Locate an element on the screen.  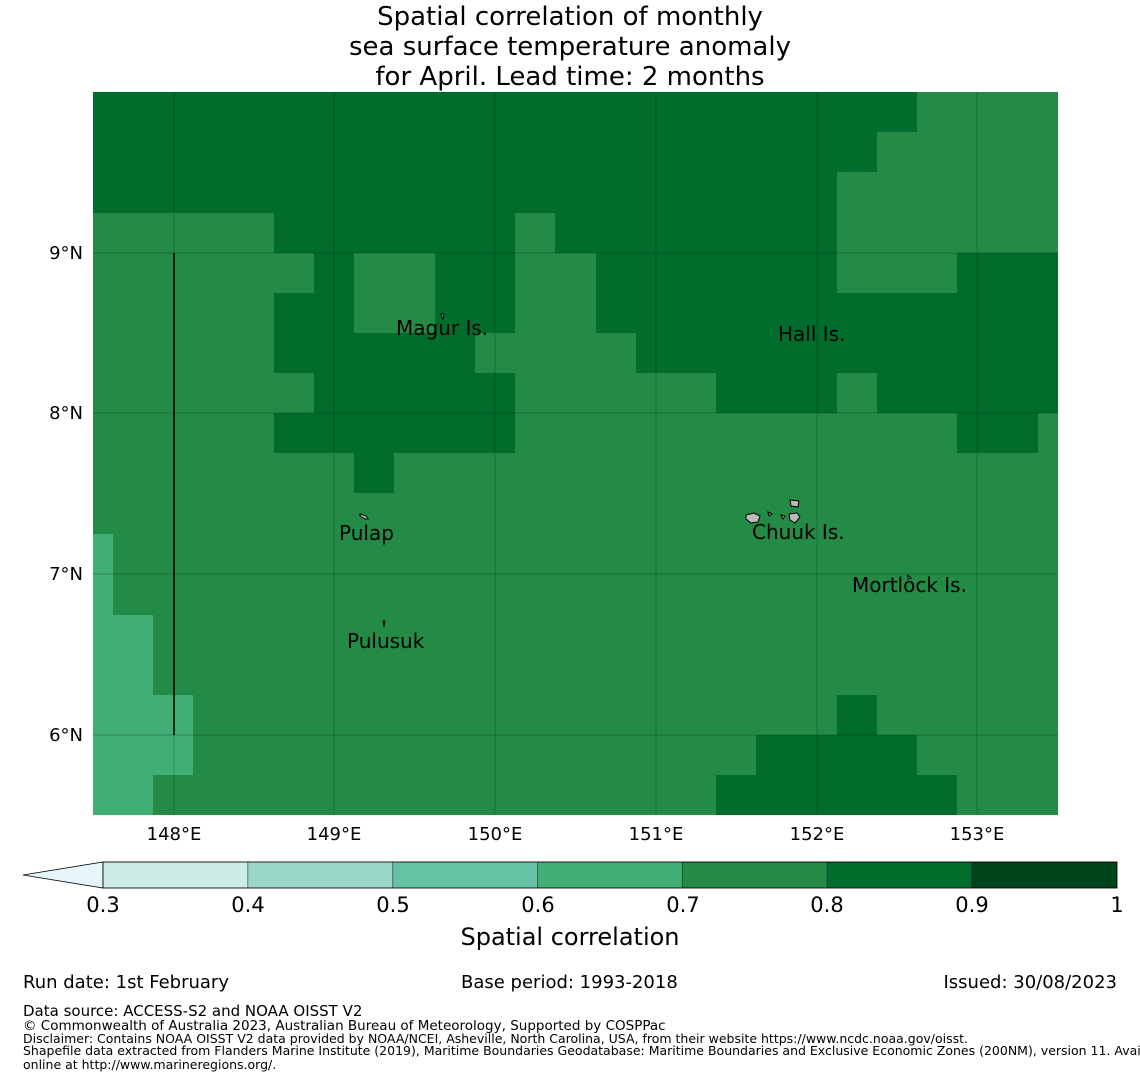
base-period: Base period: 1993-2018 is located at coordinates (569, 982).